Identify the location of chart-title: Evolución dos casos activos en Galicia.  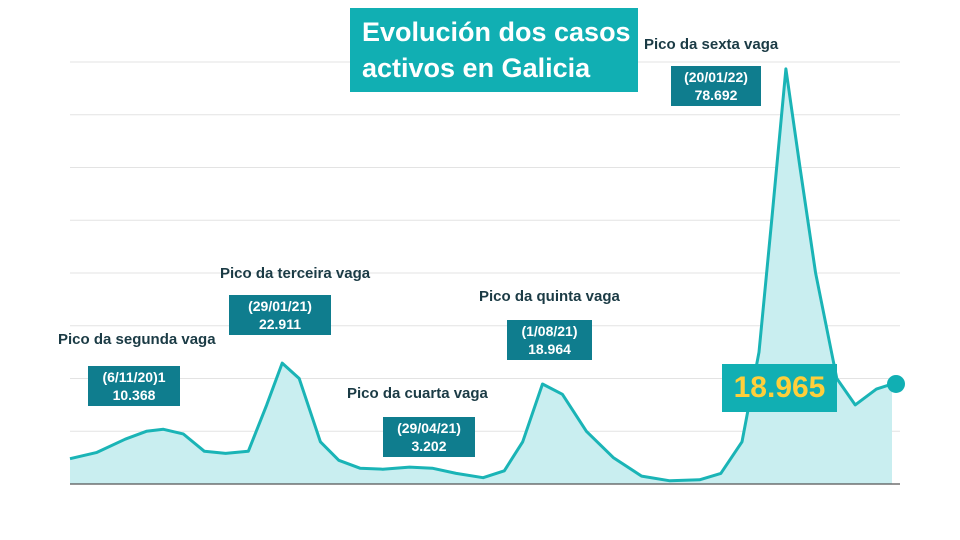
(494, 50).